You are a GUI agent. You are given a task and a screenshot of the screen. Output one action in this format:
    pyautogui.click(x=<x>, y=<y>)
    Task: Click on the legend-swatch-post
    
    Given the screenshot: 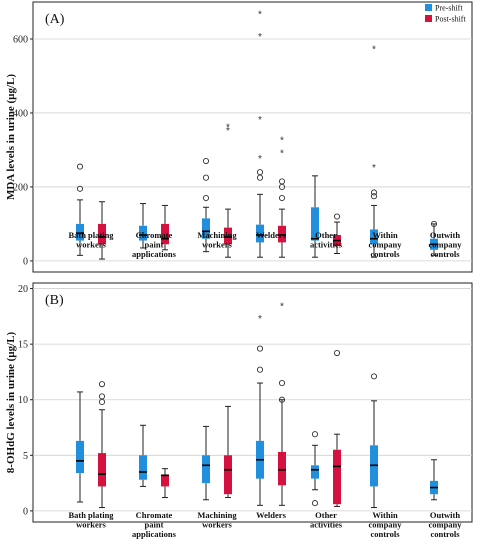 What is the action you would take?
    pyautogui.click(x=428, y=18)
    